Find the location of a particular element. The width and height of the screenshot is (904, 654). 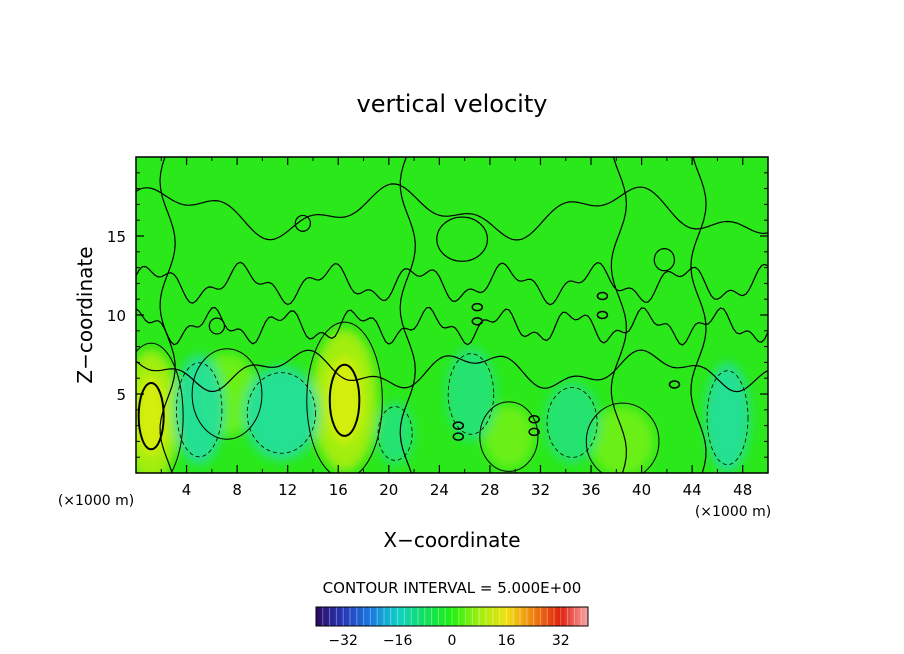

y-axis-label: Z−coordinate is located at coordinates (85, 314).